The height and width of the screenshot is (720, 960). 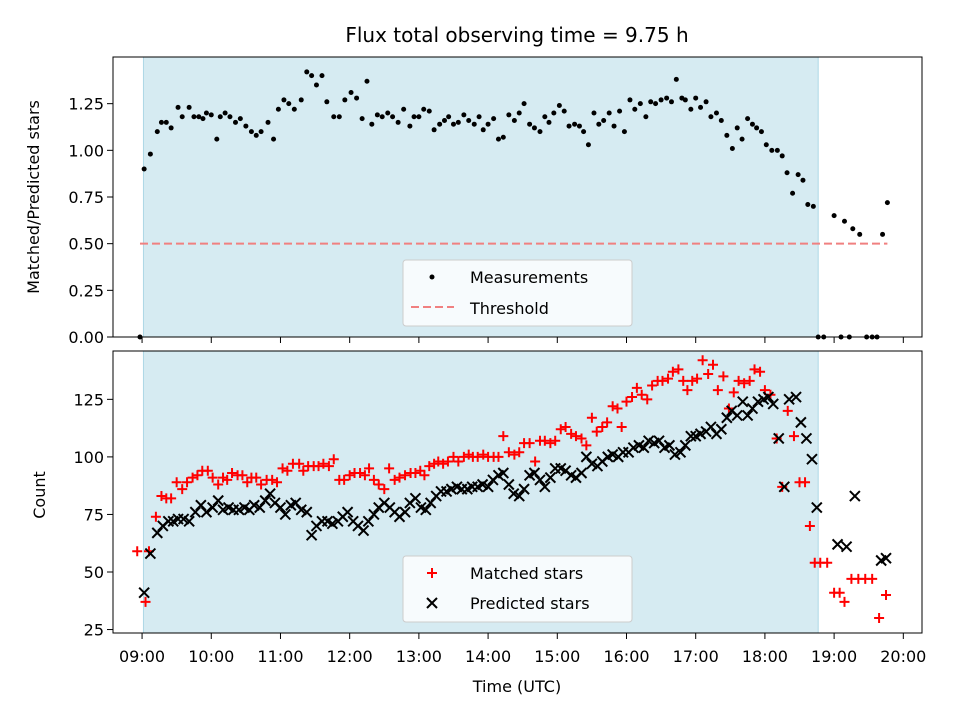 I want to click on x-tick-label: 10:00, so click(x=211, y=656).